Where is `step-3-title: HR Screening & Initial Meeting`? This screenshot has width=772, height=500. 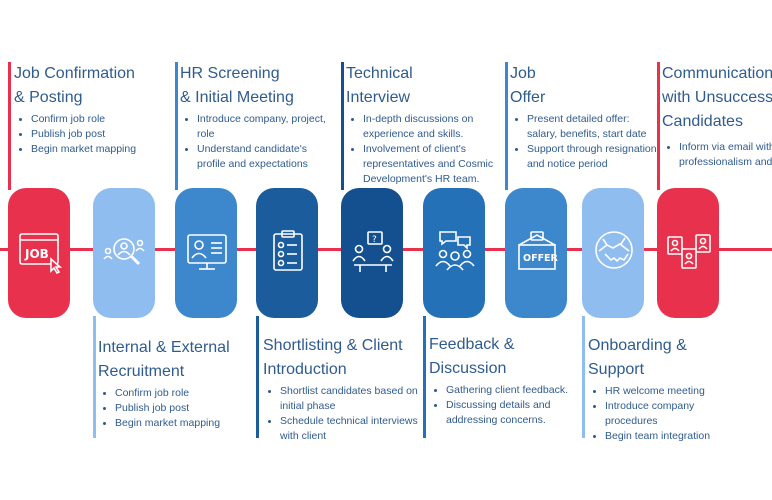
step-3-title: HR Screening & Initial Meeting is located at coordinates (253, 86).